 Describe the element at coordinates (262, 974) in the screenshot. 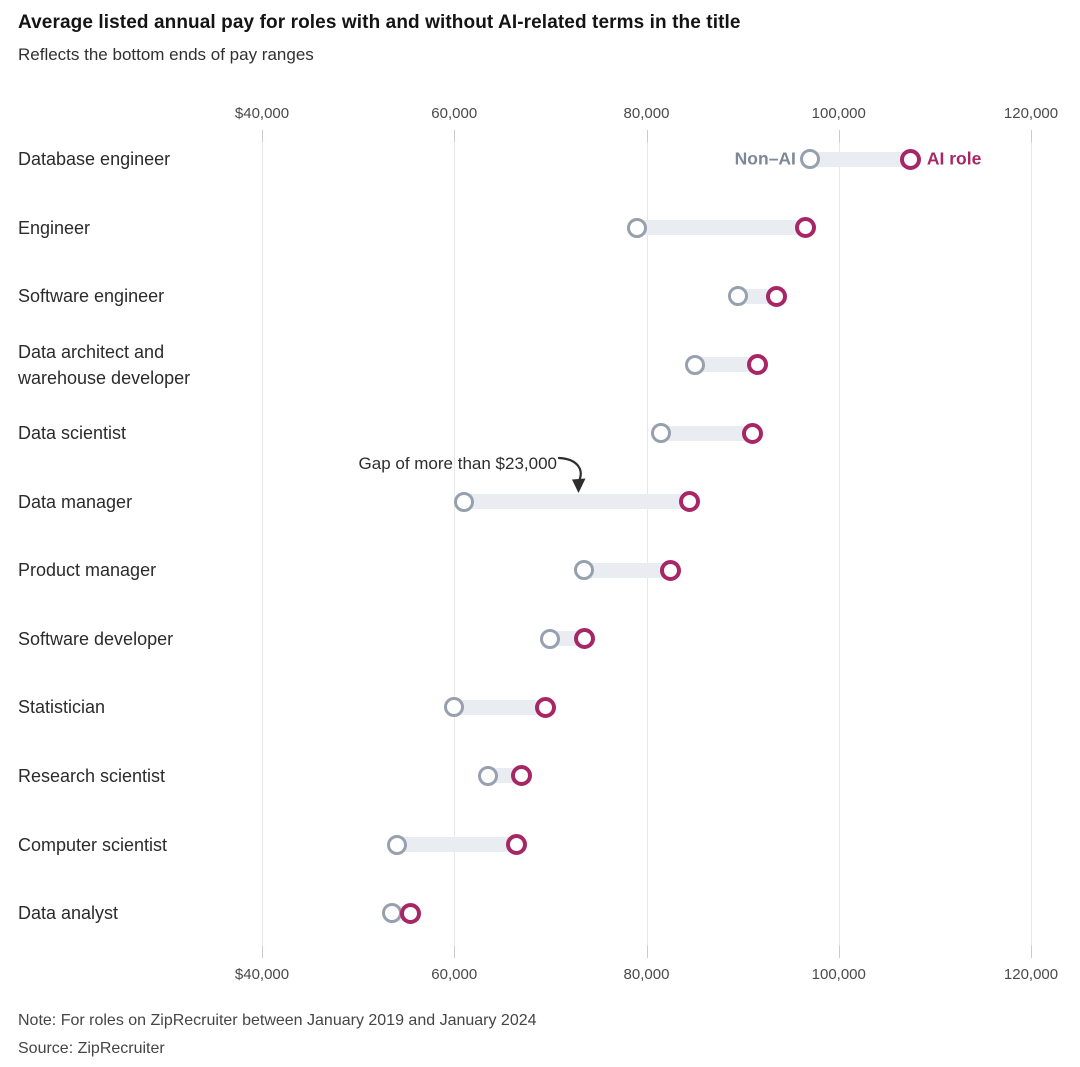

I see `x-axis-label-bottom: $40,000` at that location.